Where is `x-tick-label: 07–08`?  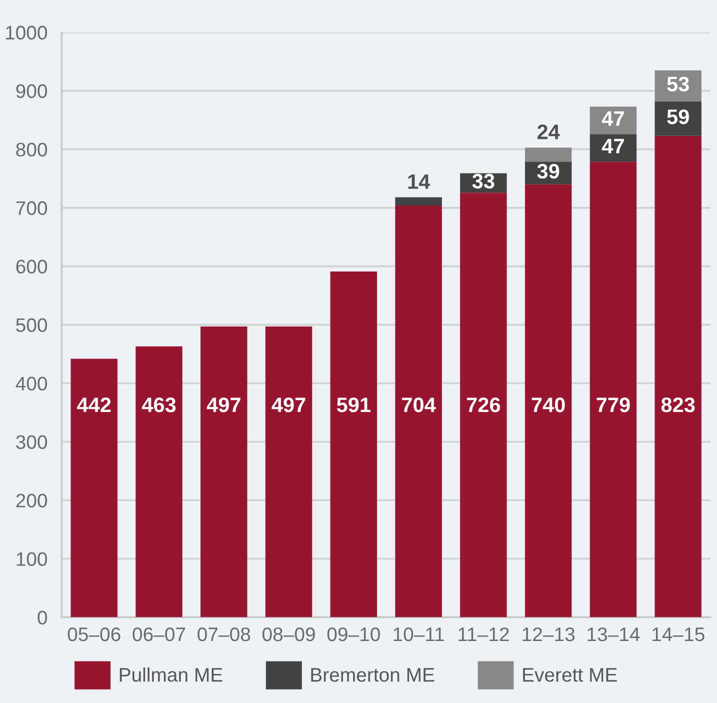 x-tick-label: 07–08 is located at coordinates (224, 634).